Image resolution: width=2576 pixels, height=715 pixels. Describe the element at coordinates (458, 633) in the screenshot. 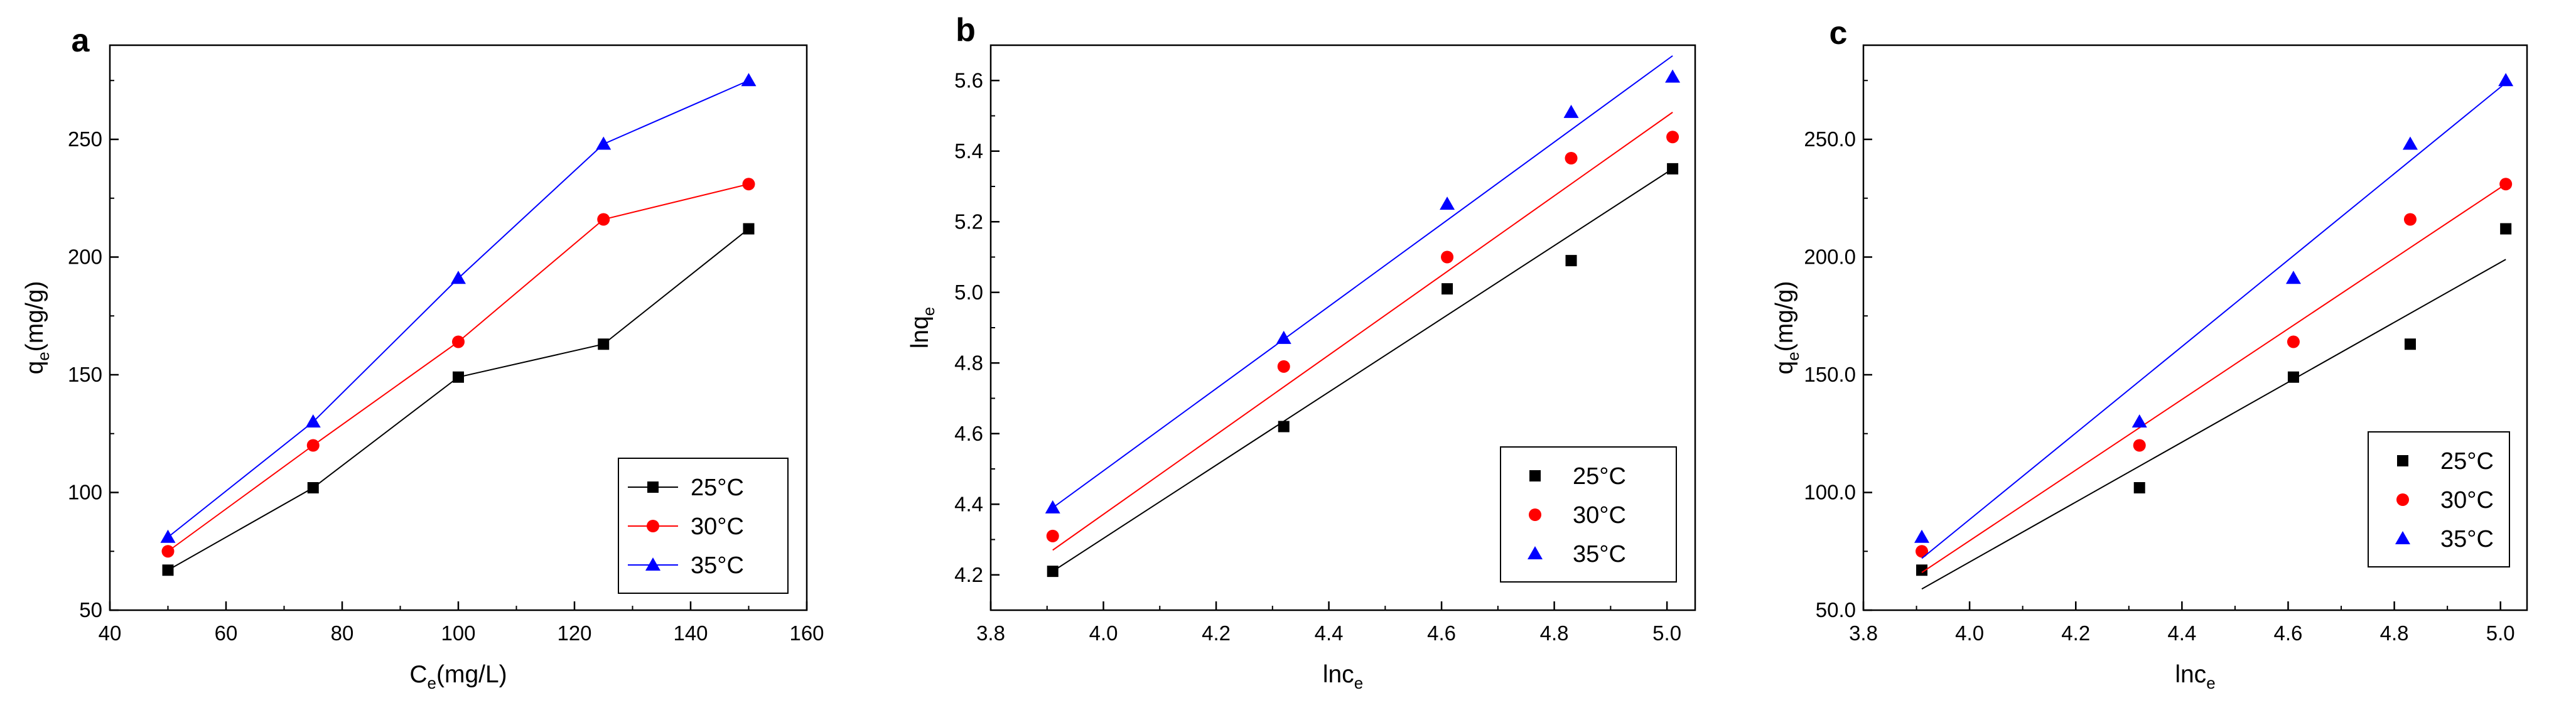

I see `x-tick-label: 100` at that location.